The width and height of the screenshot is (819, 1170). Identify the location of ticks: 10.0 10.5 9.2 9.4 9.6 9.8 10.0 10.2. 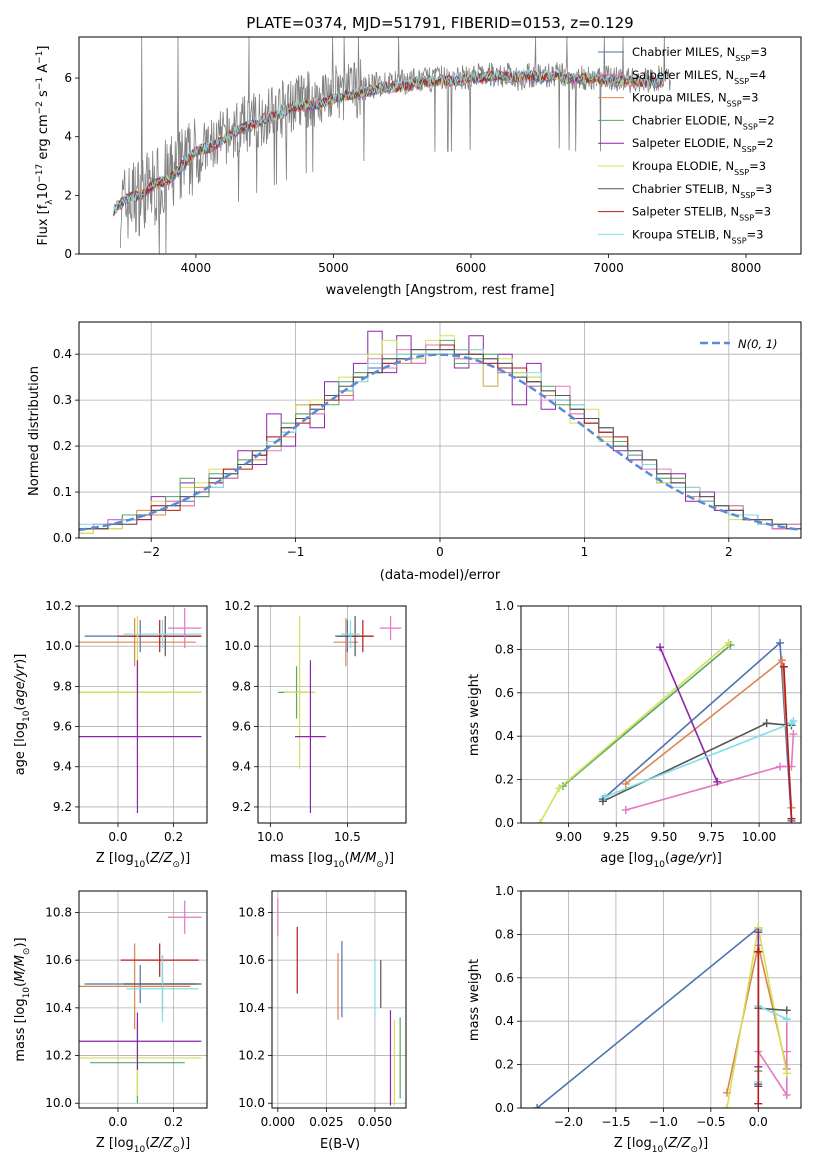
(292, 721).